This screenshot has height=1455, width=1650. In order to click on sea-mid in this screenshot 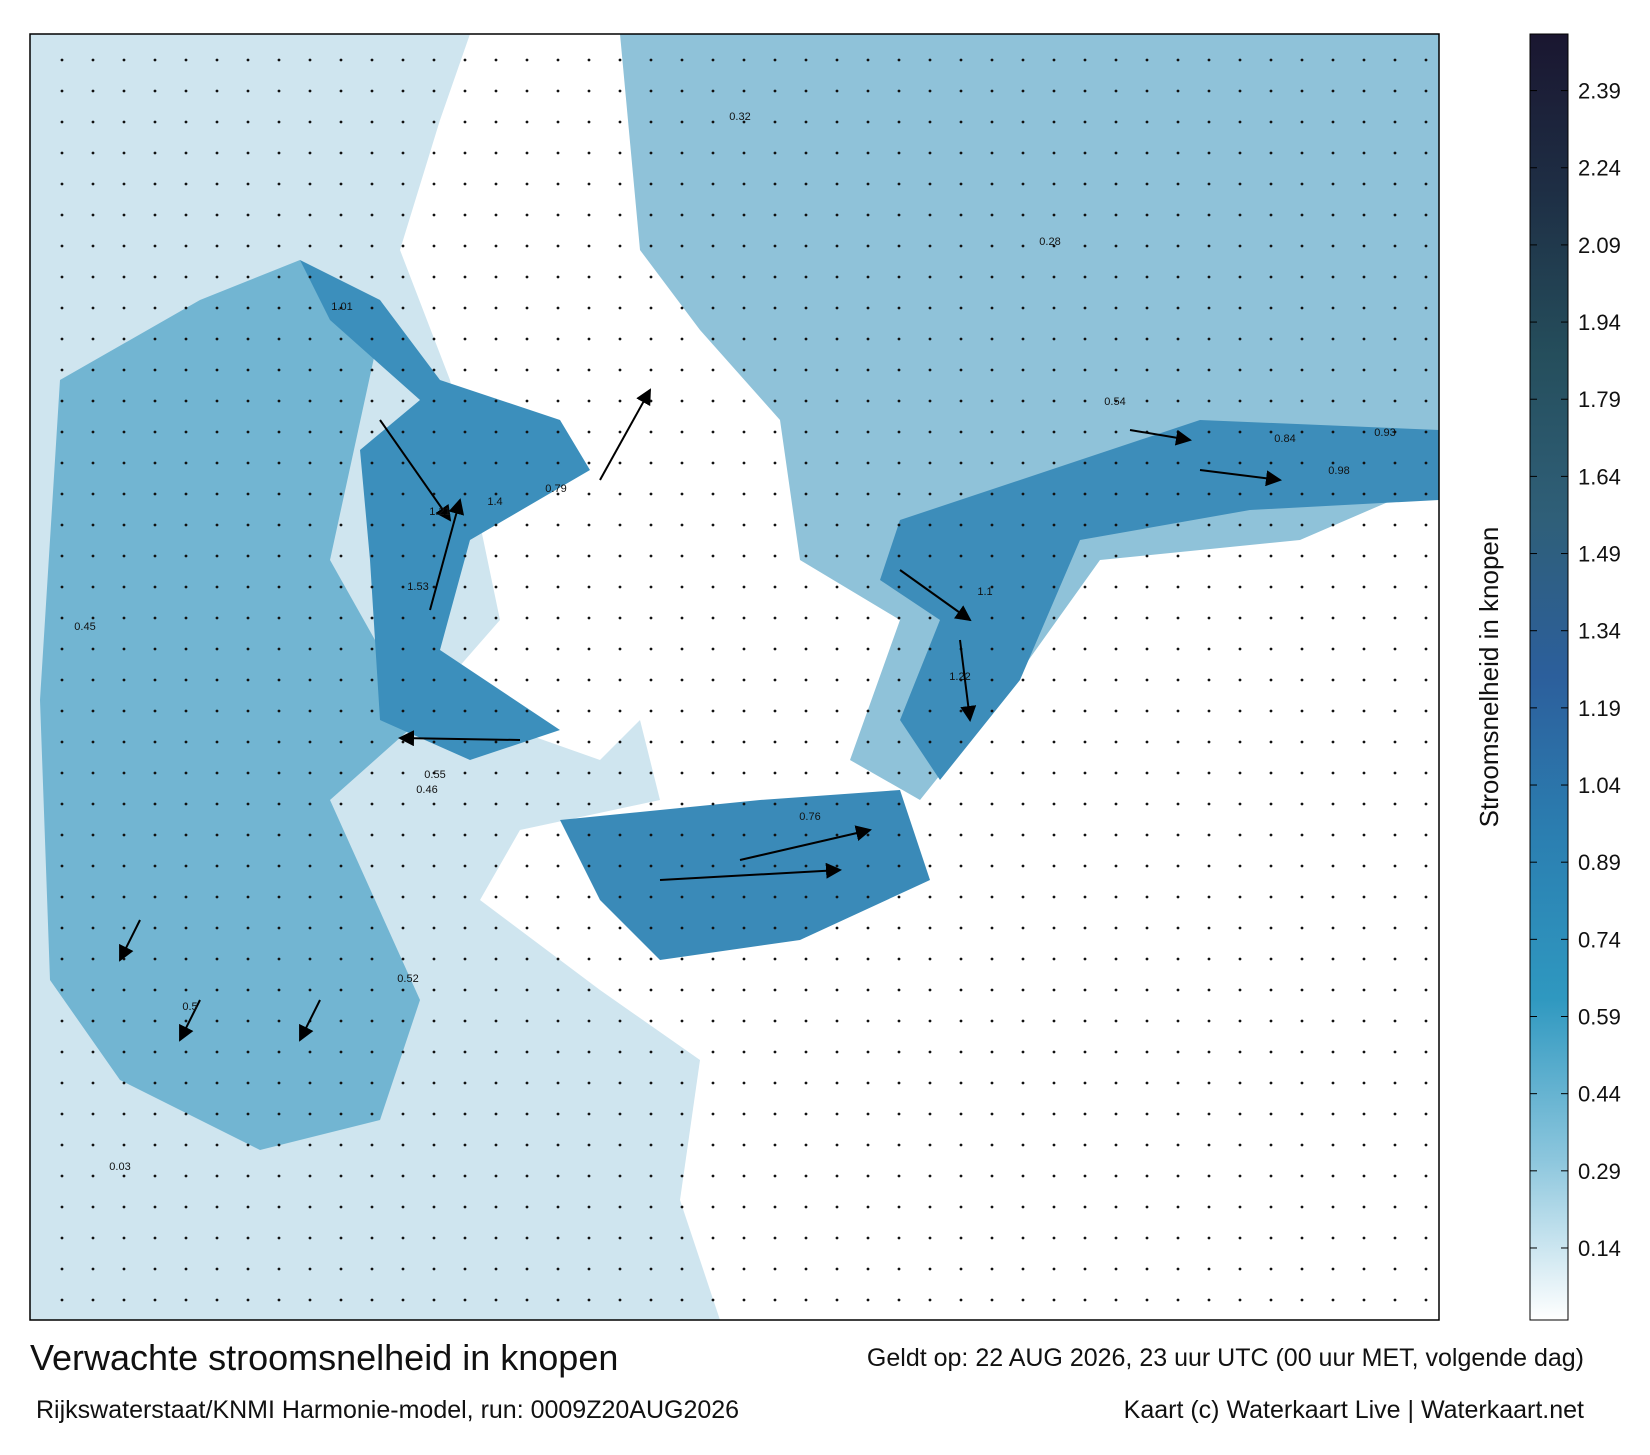, I will do `click(230, 705)`.